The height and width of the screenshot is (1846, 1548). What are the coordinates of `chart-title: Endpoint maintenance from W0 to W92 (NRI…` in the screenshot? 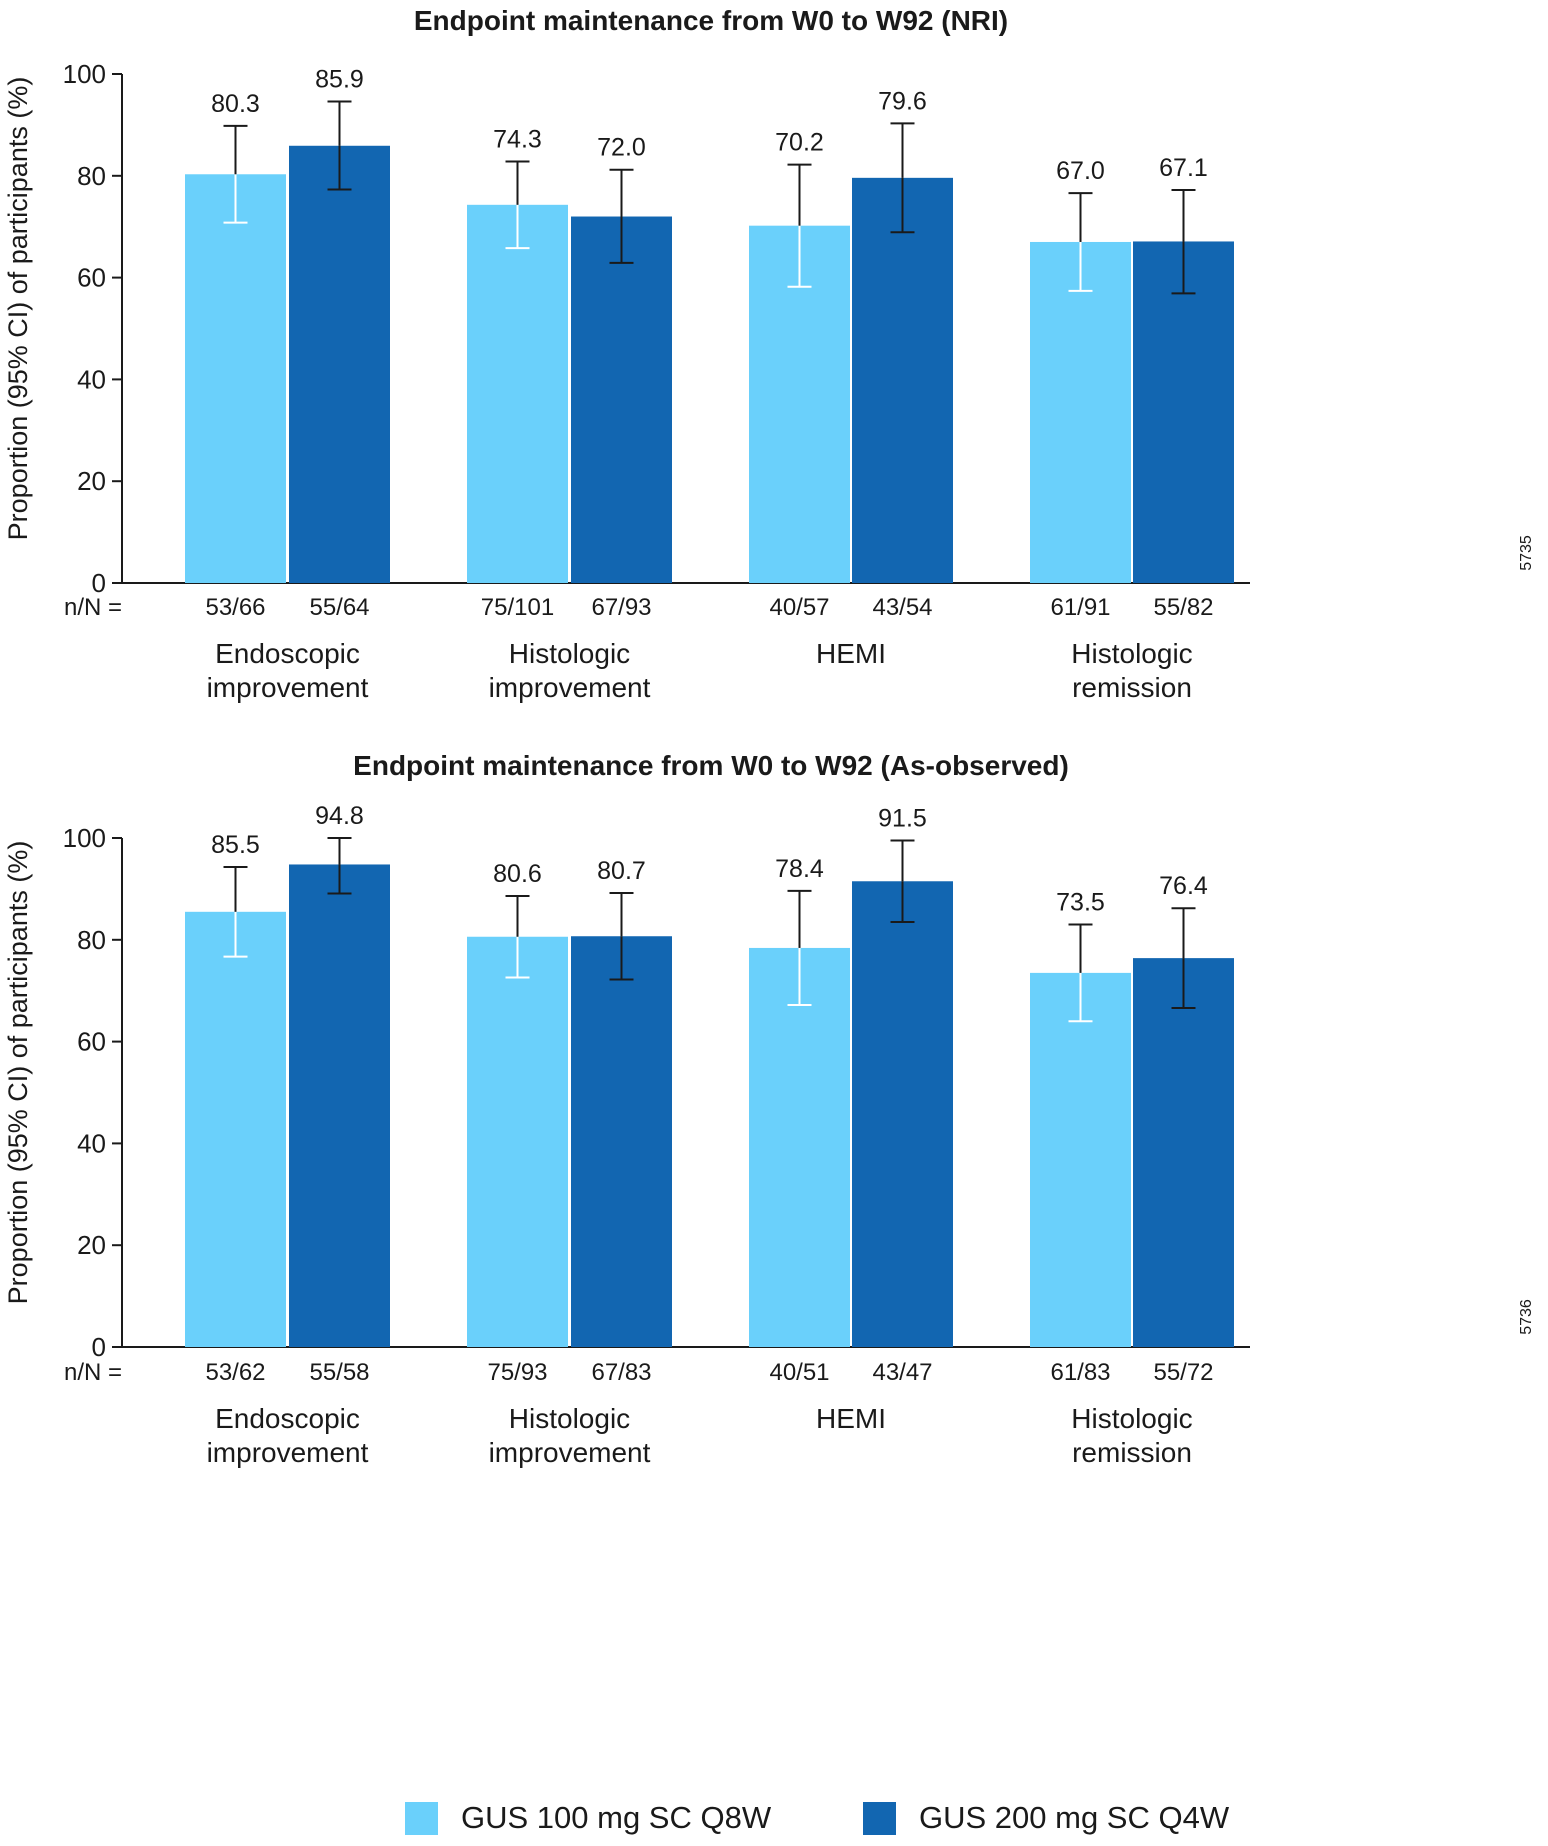 It's located at (711, 20).